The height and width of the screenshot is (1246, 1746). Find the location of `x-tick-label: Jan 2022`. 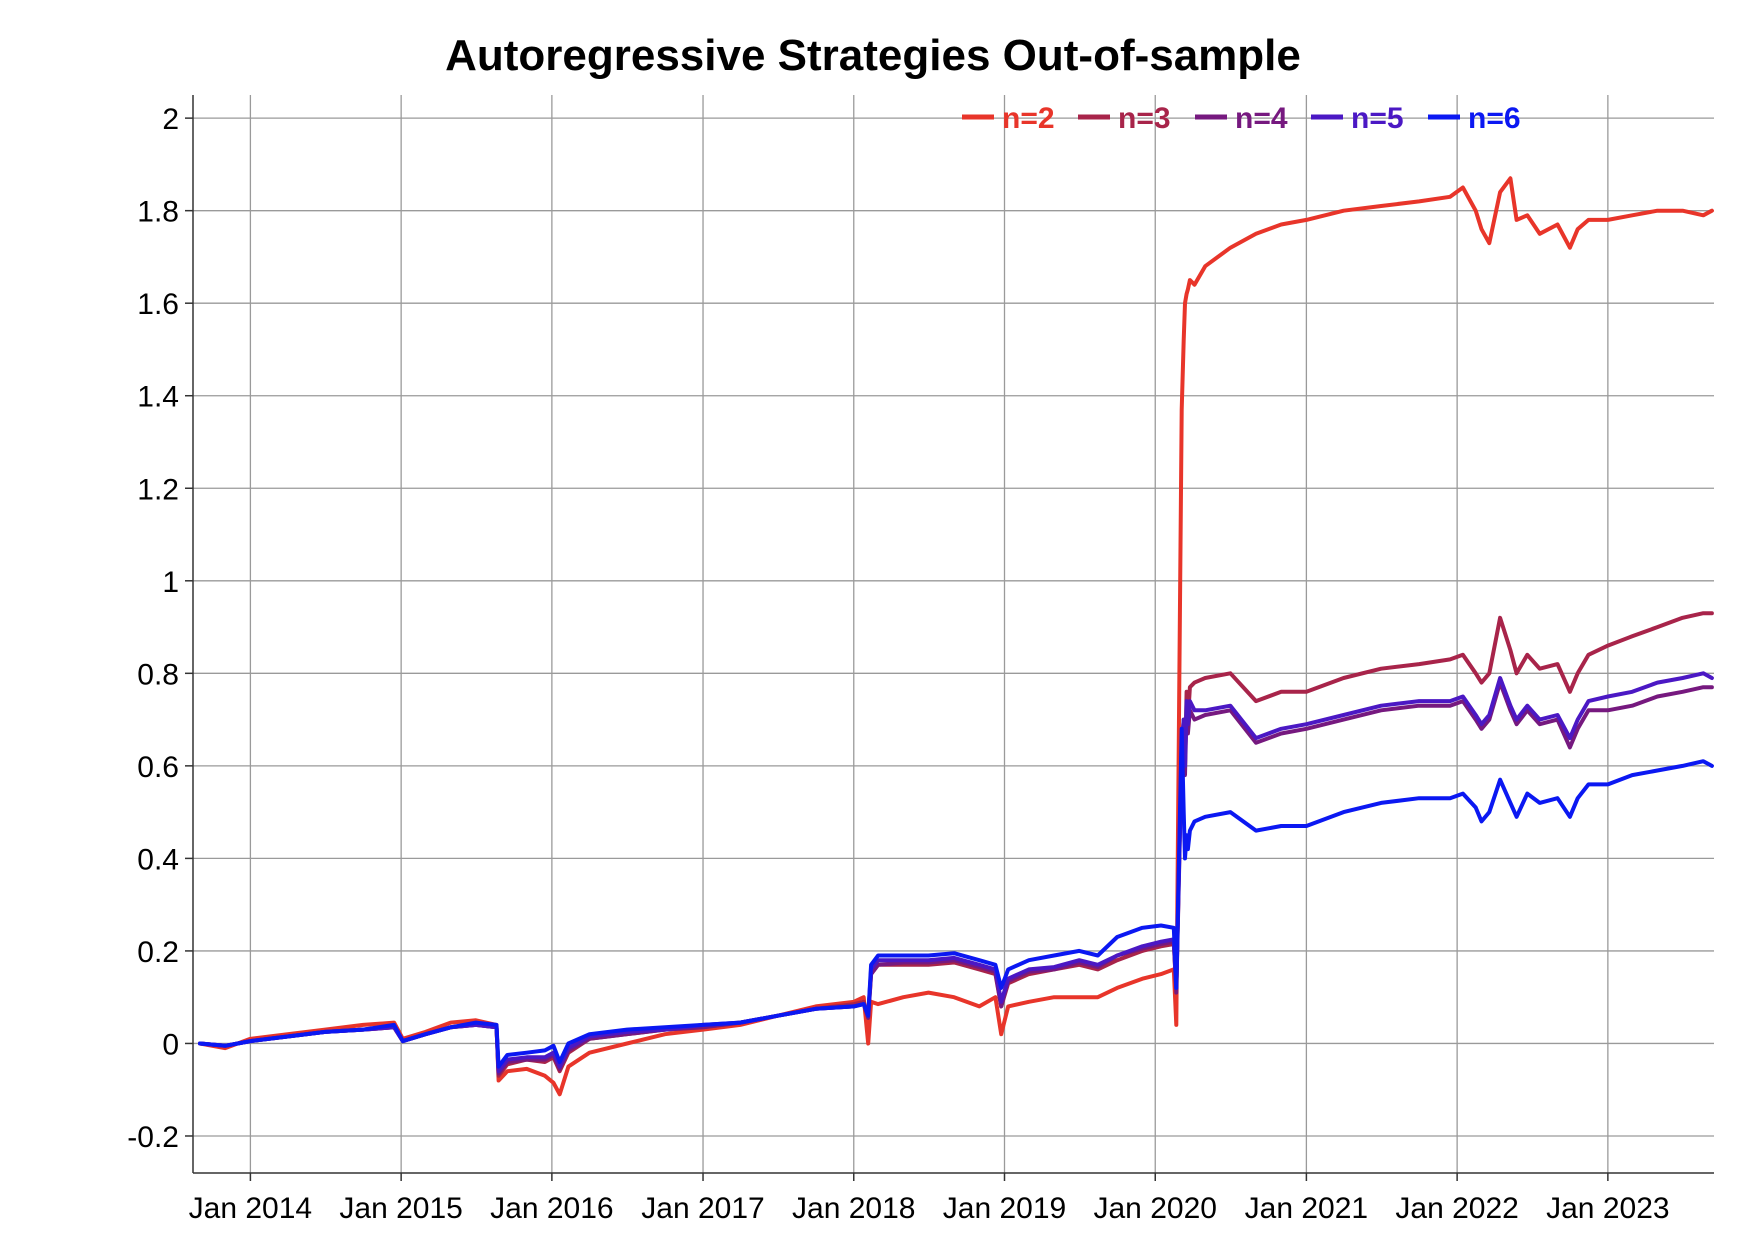

x-tick-label: Jan 2022 is located at coordinates (1456, 1208).